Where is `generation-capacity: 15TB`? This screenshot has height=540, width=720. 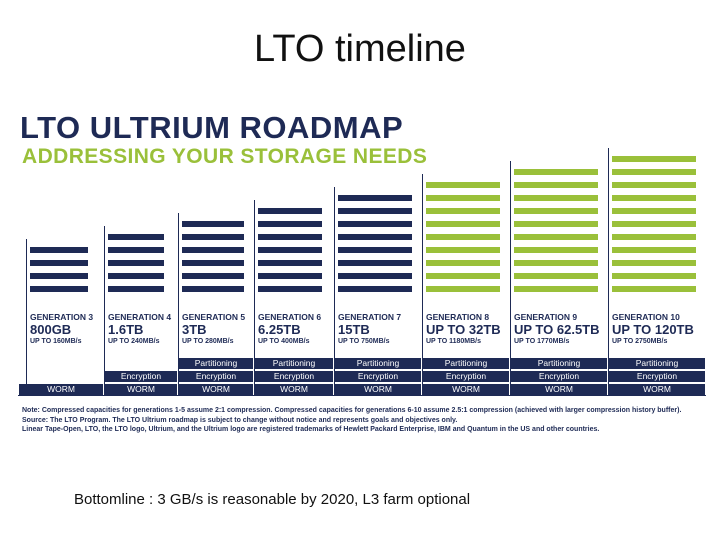 generation-capacity: 15TB is located at coordinates (354, 329).